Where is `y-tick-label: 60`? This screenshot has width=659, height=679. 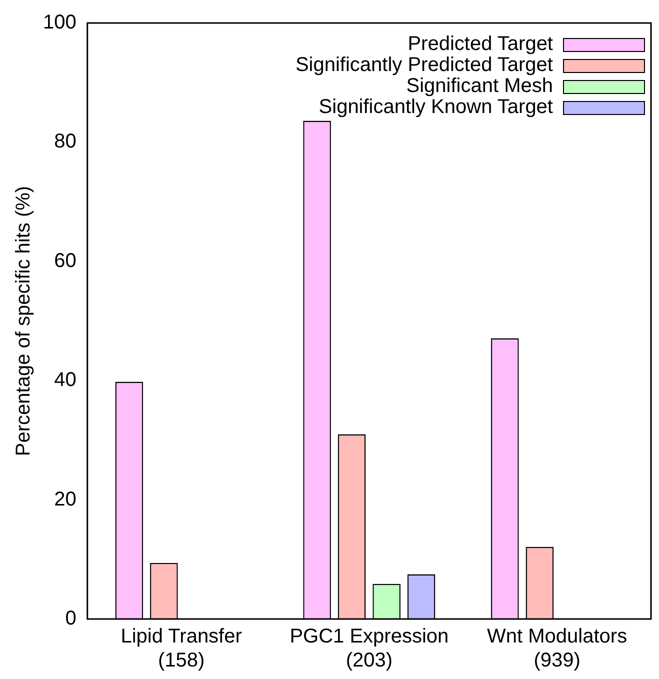 y-tick-label: 60 is located at coordinates (65, 261).